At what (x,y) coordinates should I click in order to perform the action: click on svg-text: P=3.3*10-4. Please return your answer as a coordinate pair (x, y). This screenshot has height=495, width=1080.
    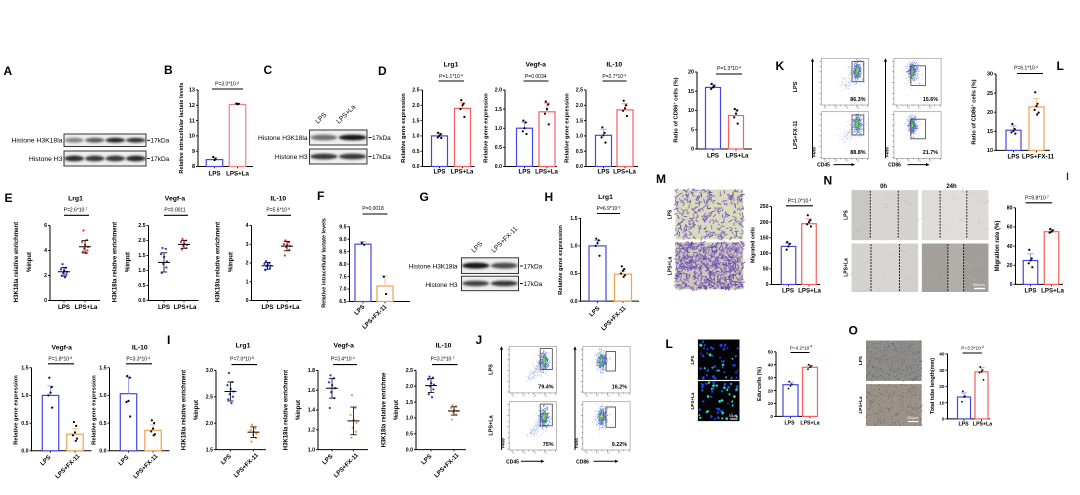
    Looking at the image, I should click on (972, 348).